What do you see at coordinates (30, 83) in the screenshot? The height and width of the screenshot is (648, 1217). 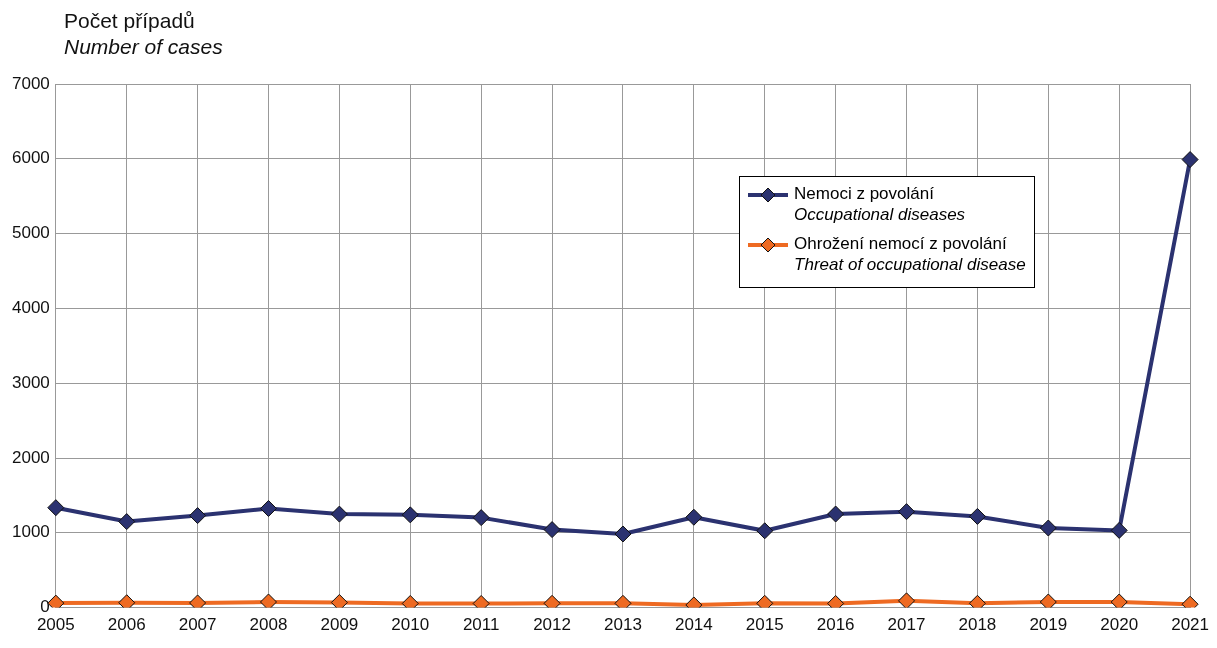 I see `y-tick-label: 7000` at bounding box center [30, 83].